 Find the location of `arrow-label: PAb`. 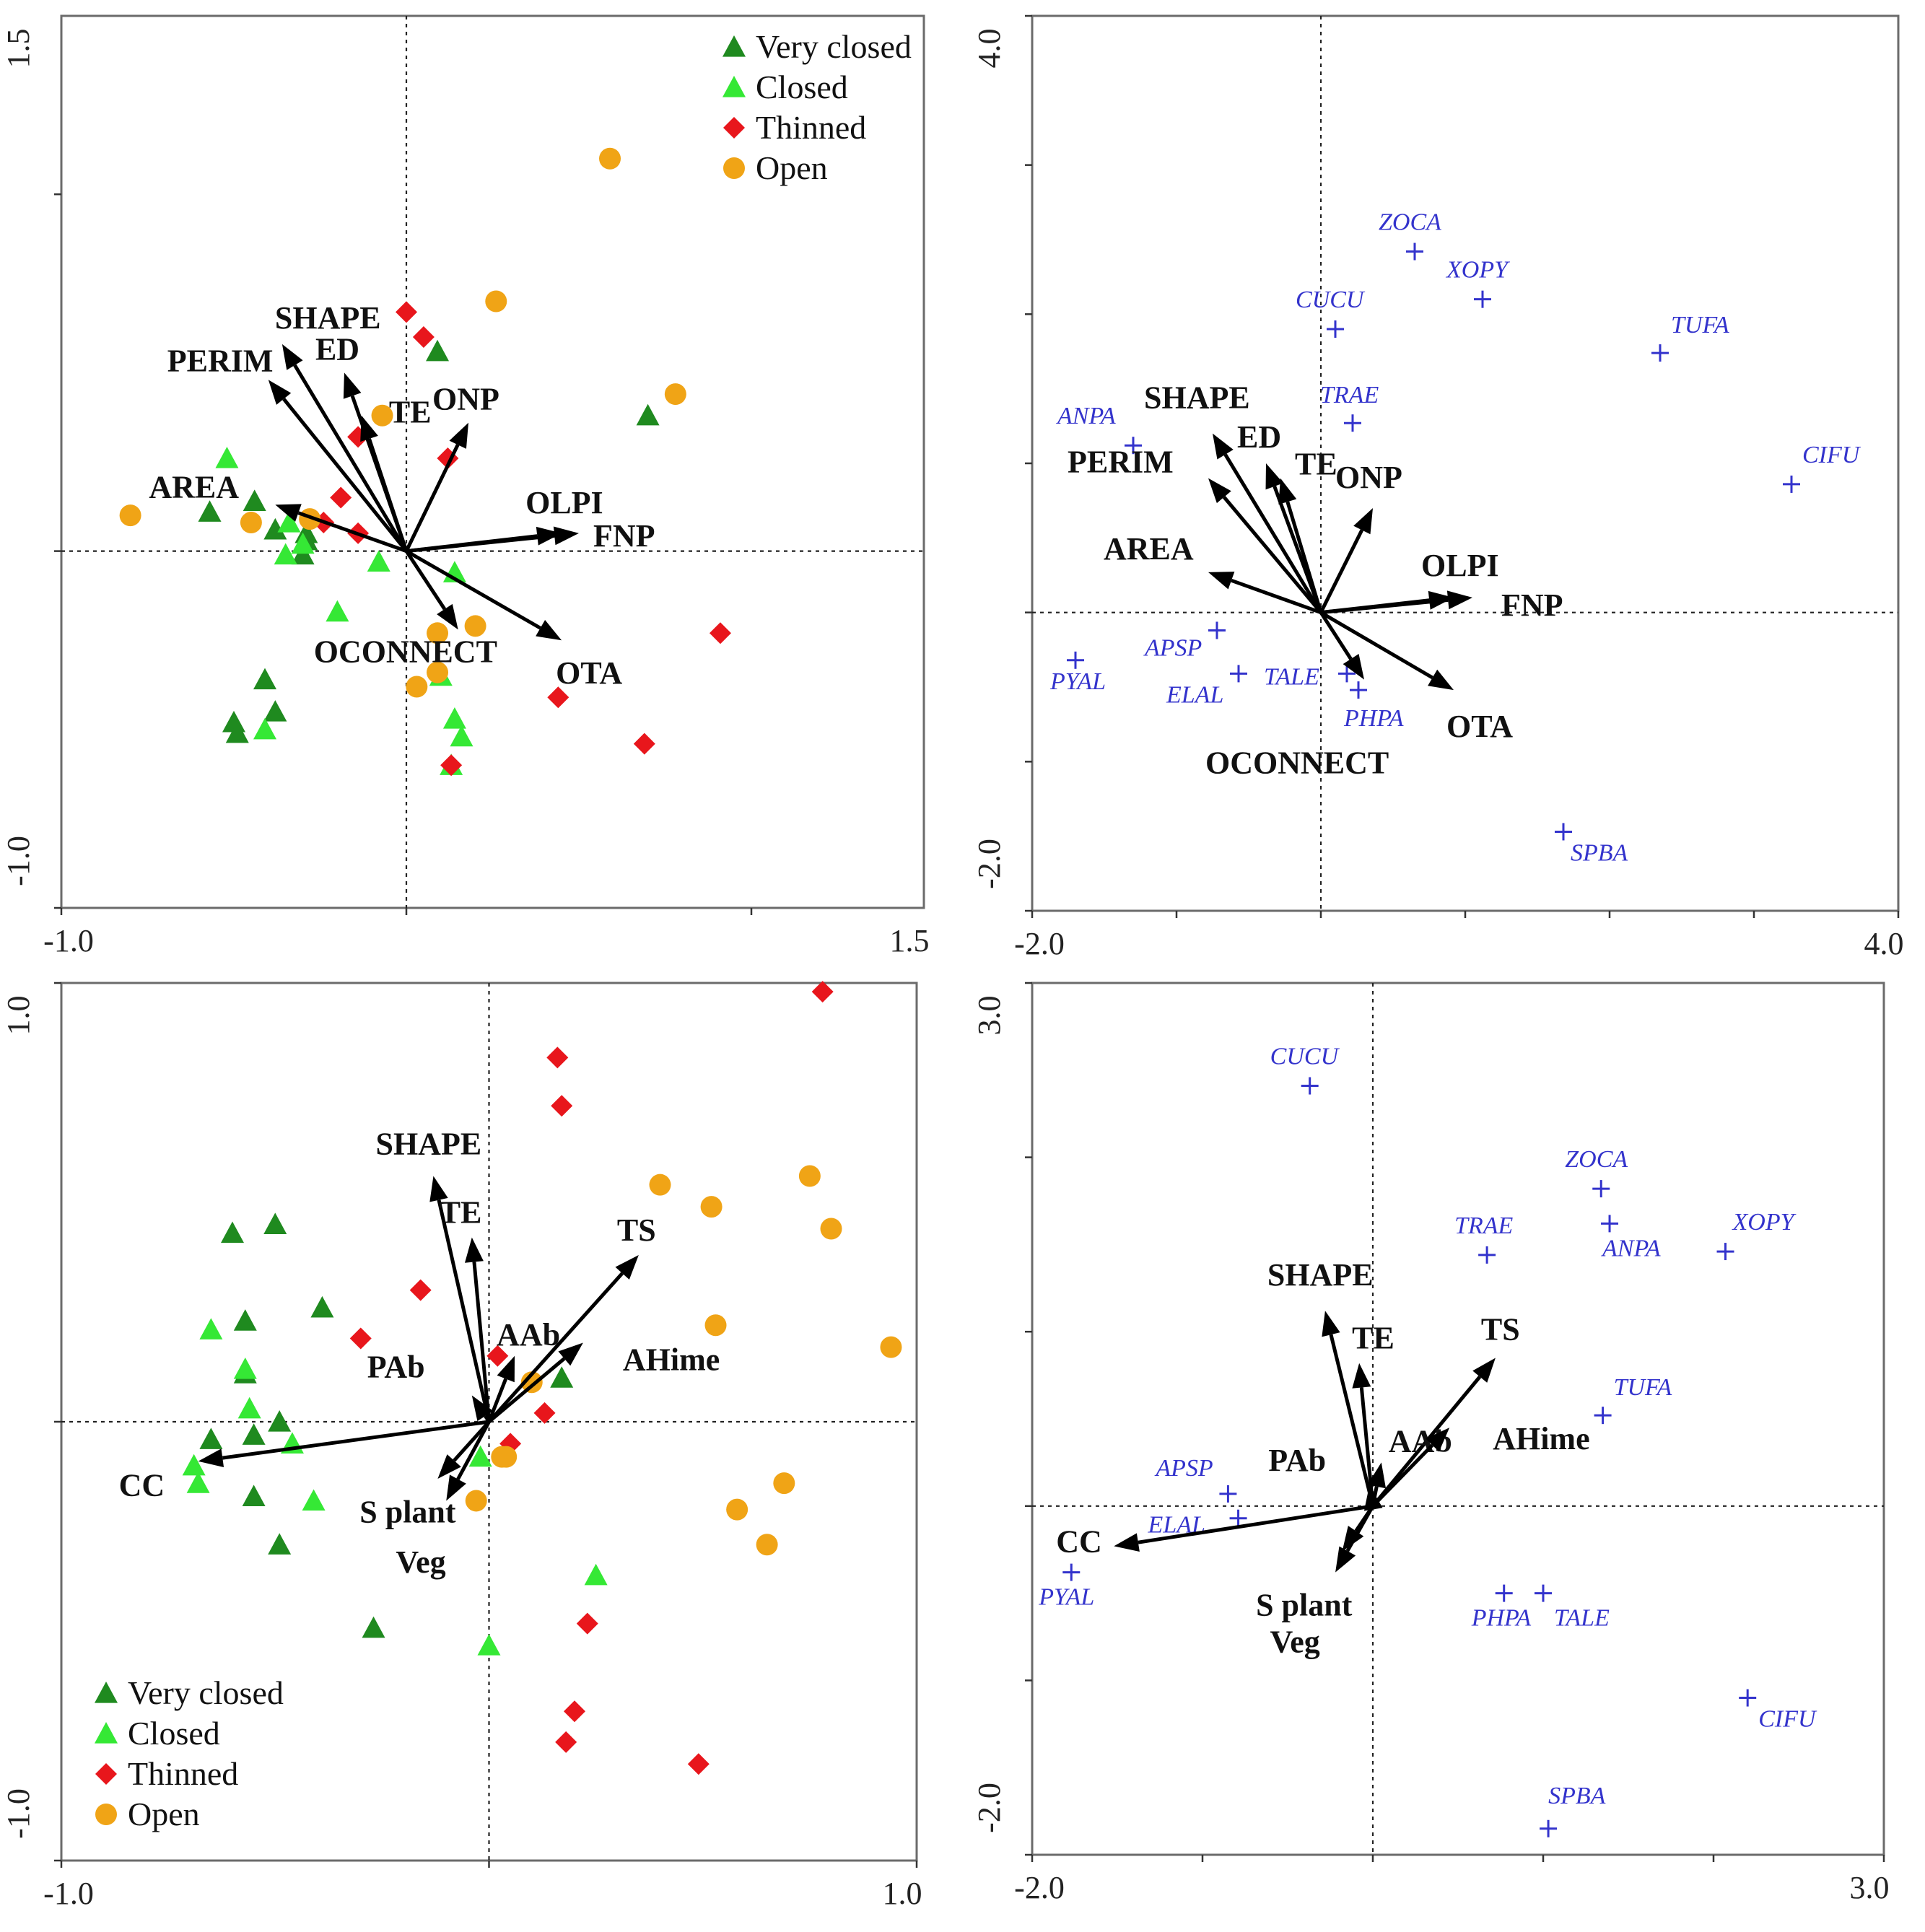

arrow-label: PAb is located at coordinates (396, 1367).